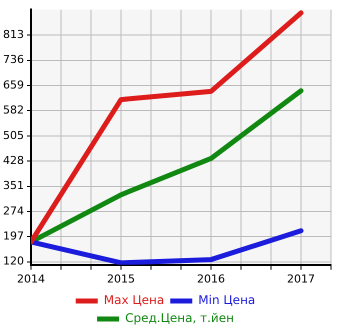  Describe the element at coordinates (13, 34) in the screenshot. I see `y-tick-label: 813` at that location.